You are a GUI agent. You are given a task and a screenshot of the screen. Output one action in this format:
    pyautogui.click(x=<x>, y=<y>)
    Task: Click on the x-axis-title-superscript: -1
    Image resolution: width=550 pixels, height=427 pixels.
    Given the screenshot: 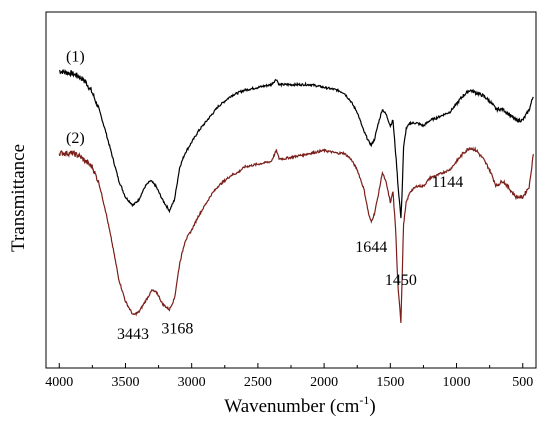 What is the action you would take?
    pyautogui.click(x=364, y=400)
    